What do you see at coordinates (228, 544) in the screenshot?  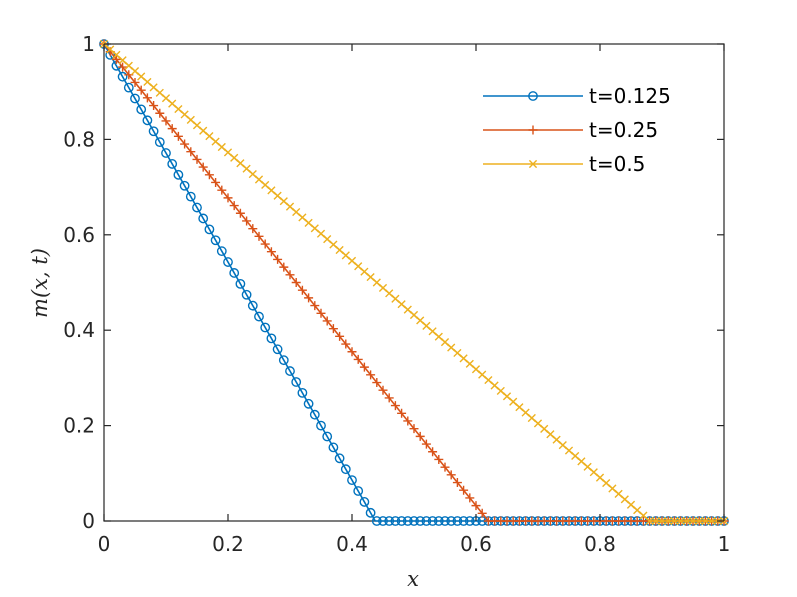 I see `x-tick-label: 0.2` at bounding box center [228, 544].